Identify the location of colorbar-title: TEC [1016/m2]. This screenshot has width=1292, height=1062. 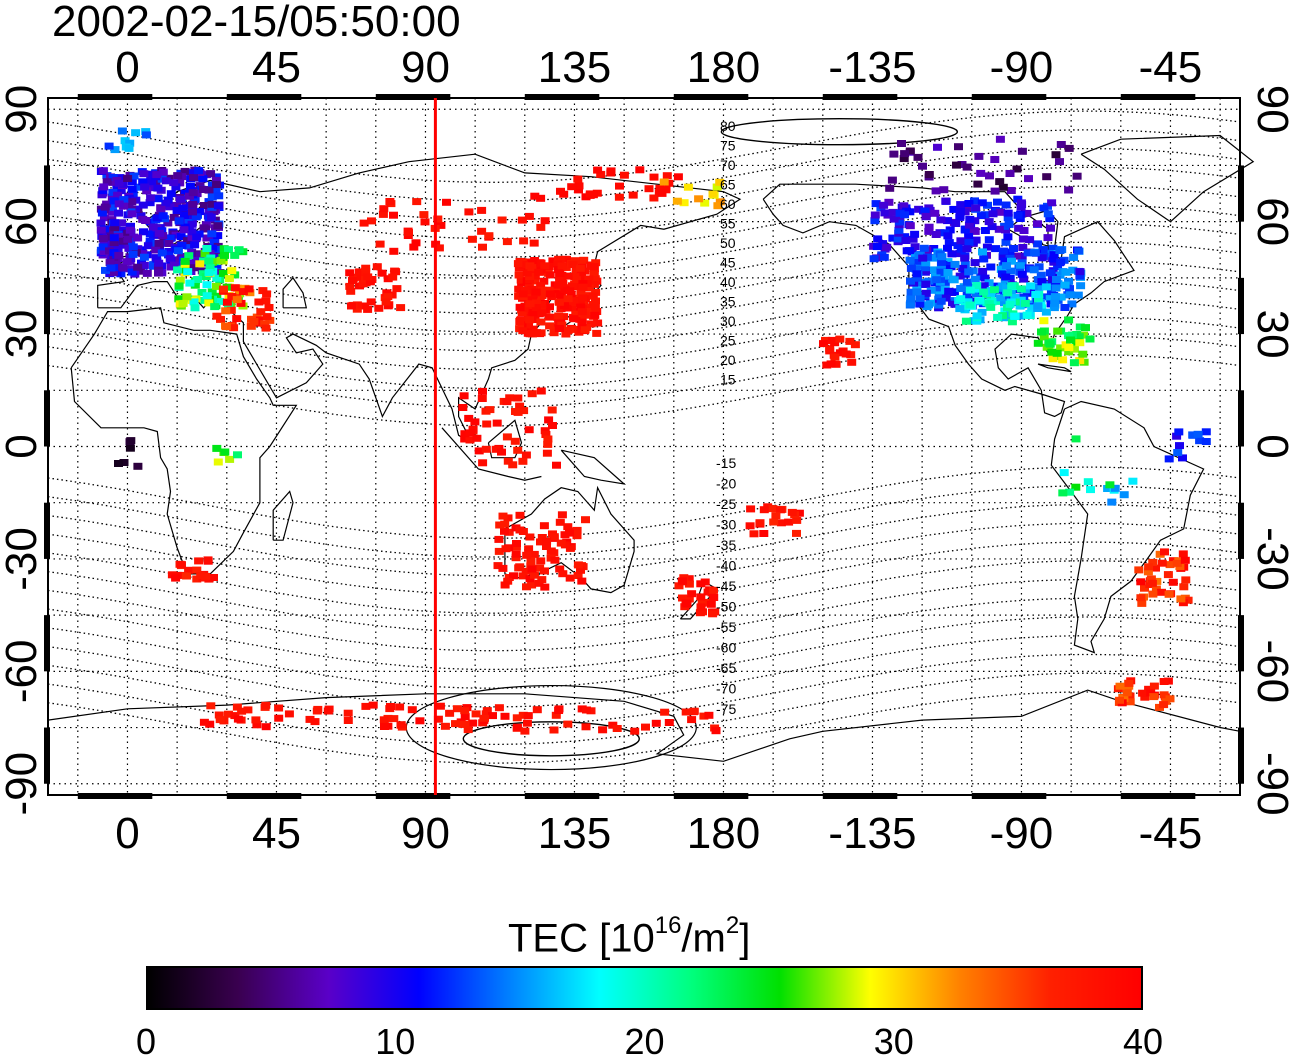
(629, 936).